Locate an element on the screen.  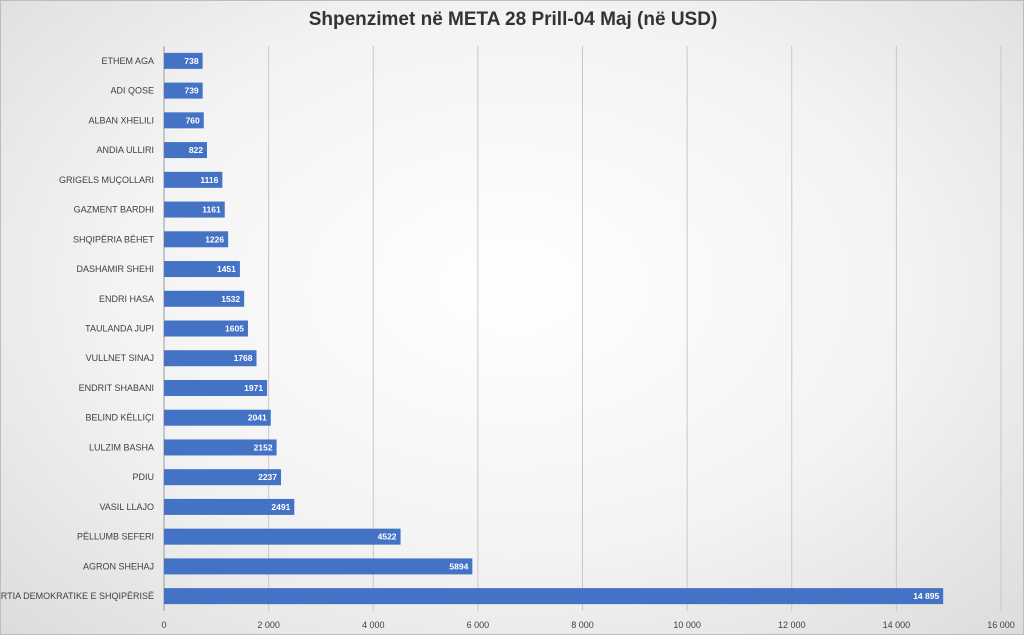
category-label: SHQIPËRIA BËHET is located at coordinates (114, 239).